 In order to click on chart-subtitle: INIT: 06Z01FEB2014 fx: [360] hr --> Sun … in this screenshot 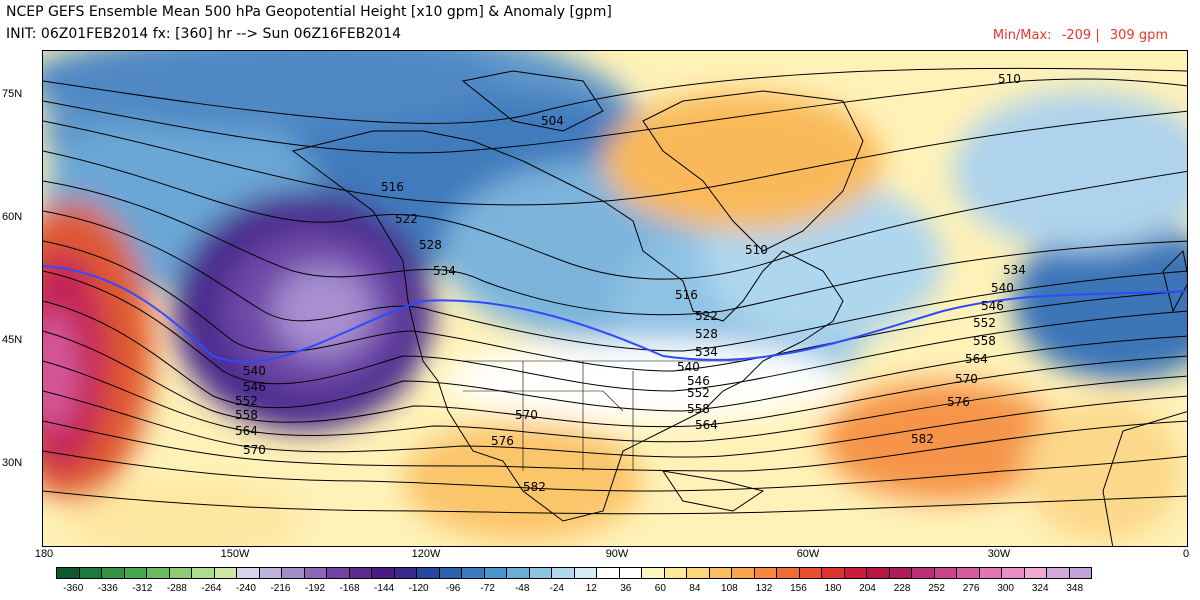, I will do `click(203, 34)`.